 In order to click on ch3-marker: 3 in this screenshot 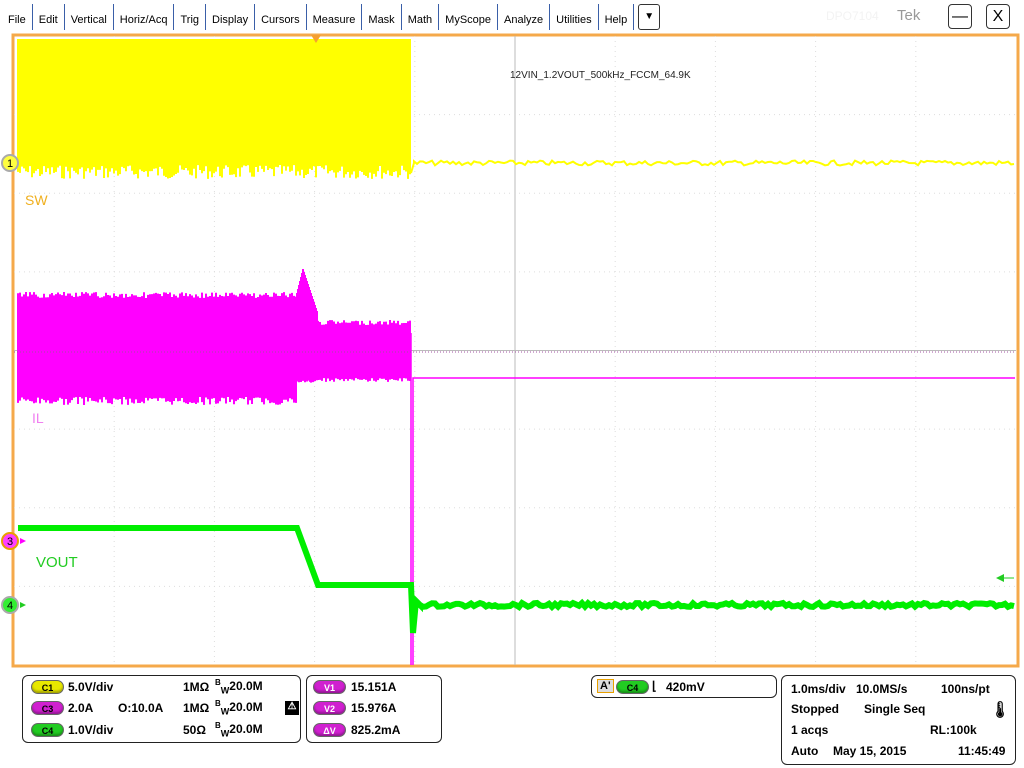, I will do `click(13, 541)`.